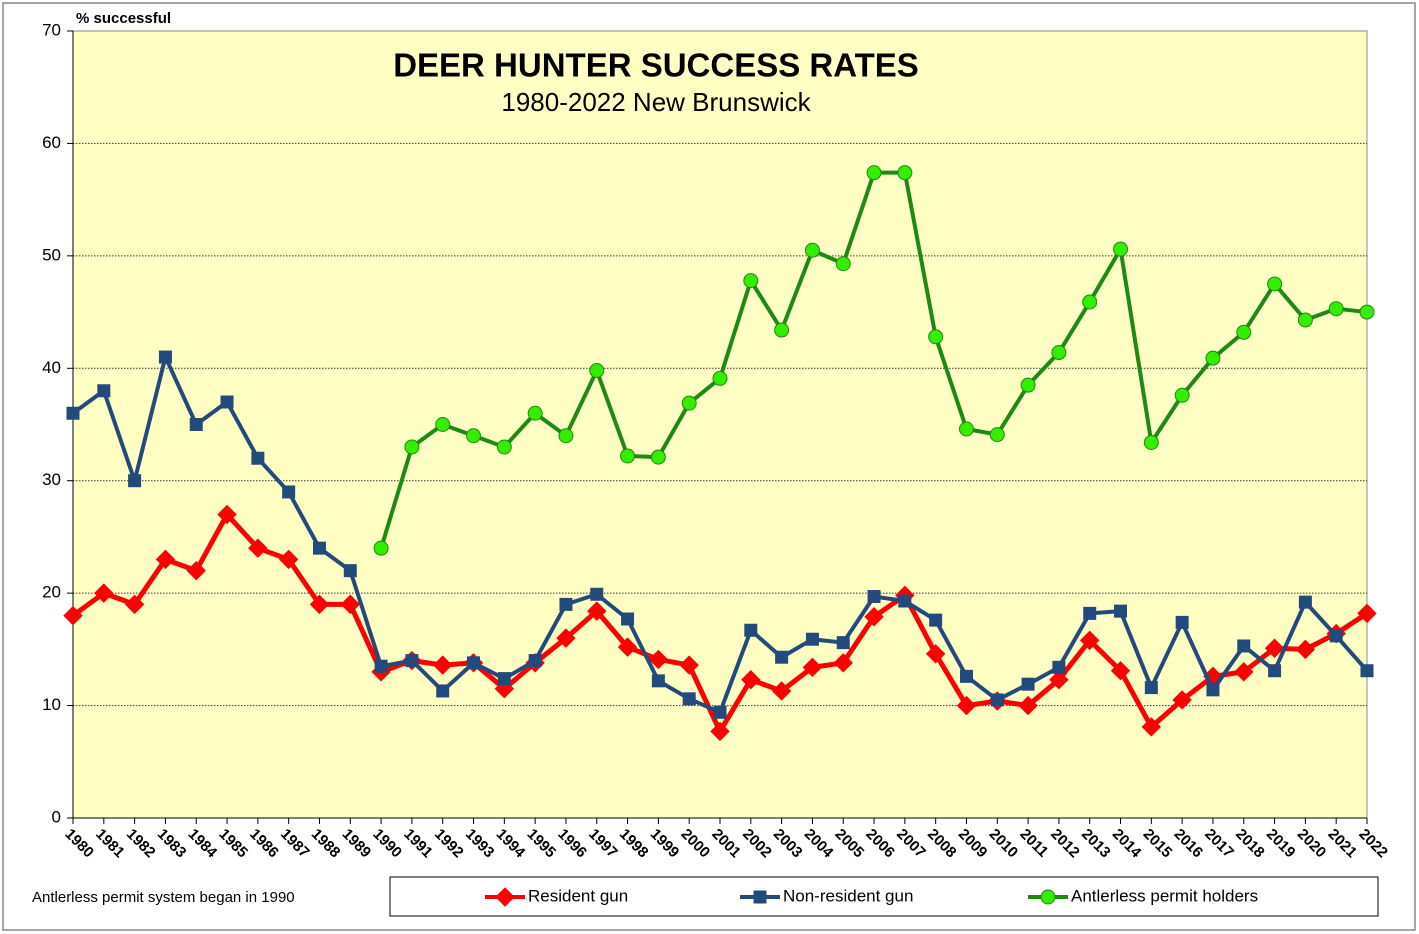  I want to click on legend-label: Resident gun, so click(578, 895).